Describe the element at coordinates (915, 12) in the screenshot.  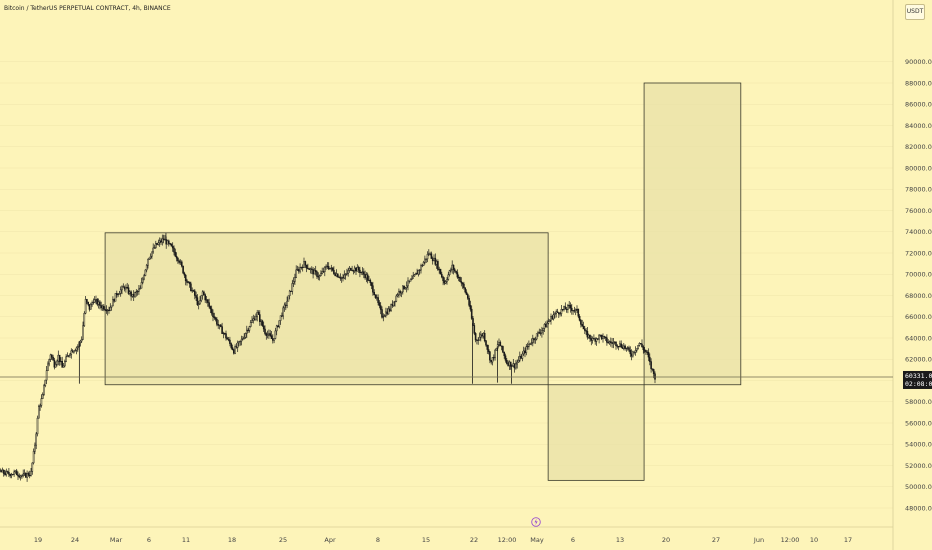
I see `currency-button: USDT` at that location.